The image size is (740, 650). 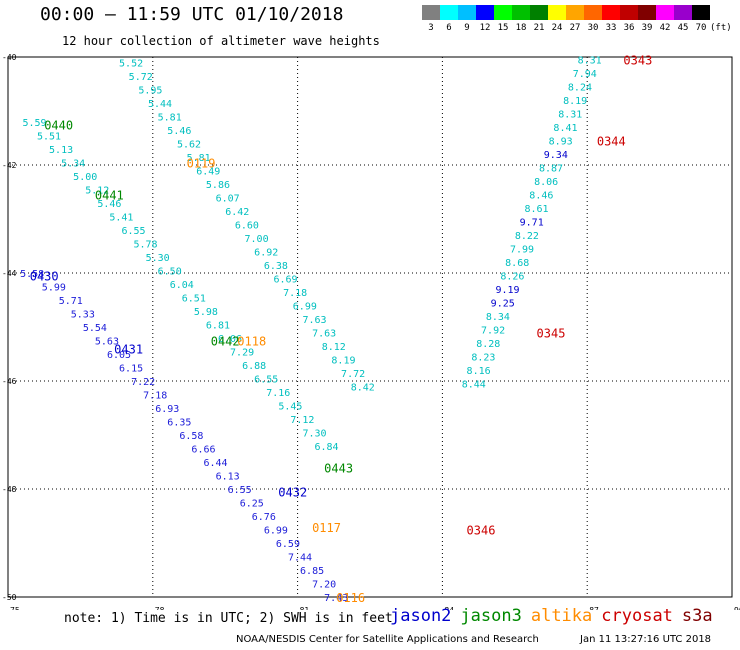 I want to click on wave-height-value: 9.71, so click(x=532, y=223).